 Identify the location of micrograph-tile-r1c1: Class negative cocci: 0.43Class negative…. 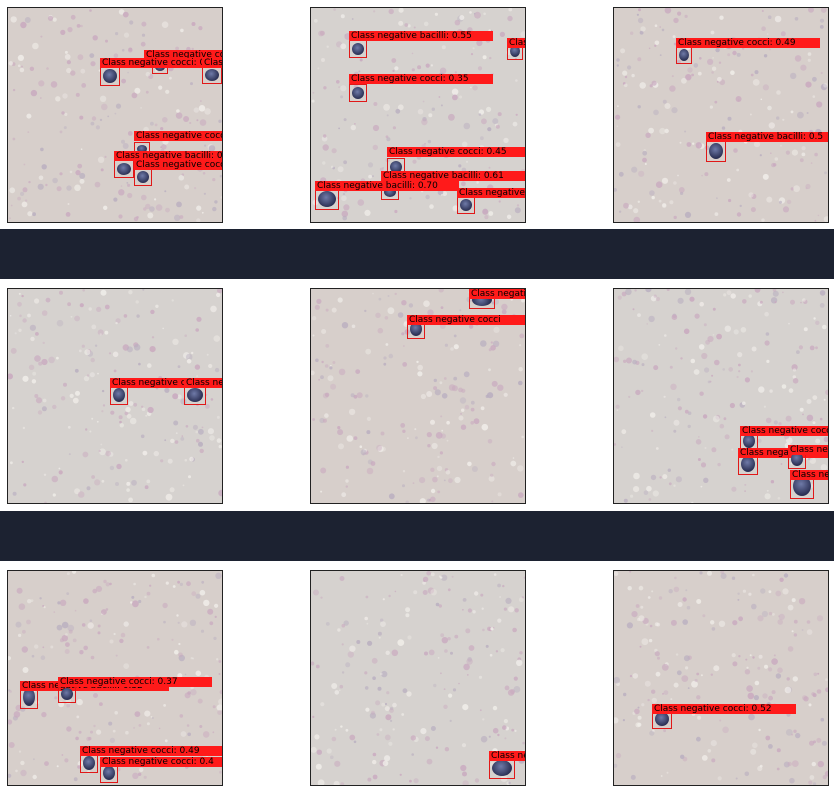
(115, 115).